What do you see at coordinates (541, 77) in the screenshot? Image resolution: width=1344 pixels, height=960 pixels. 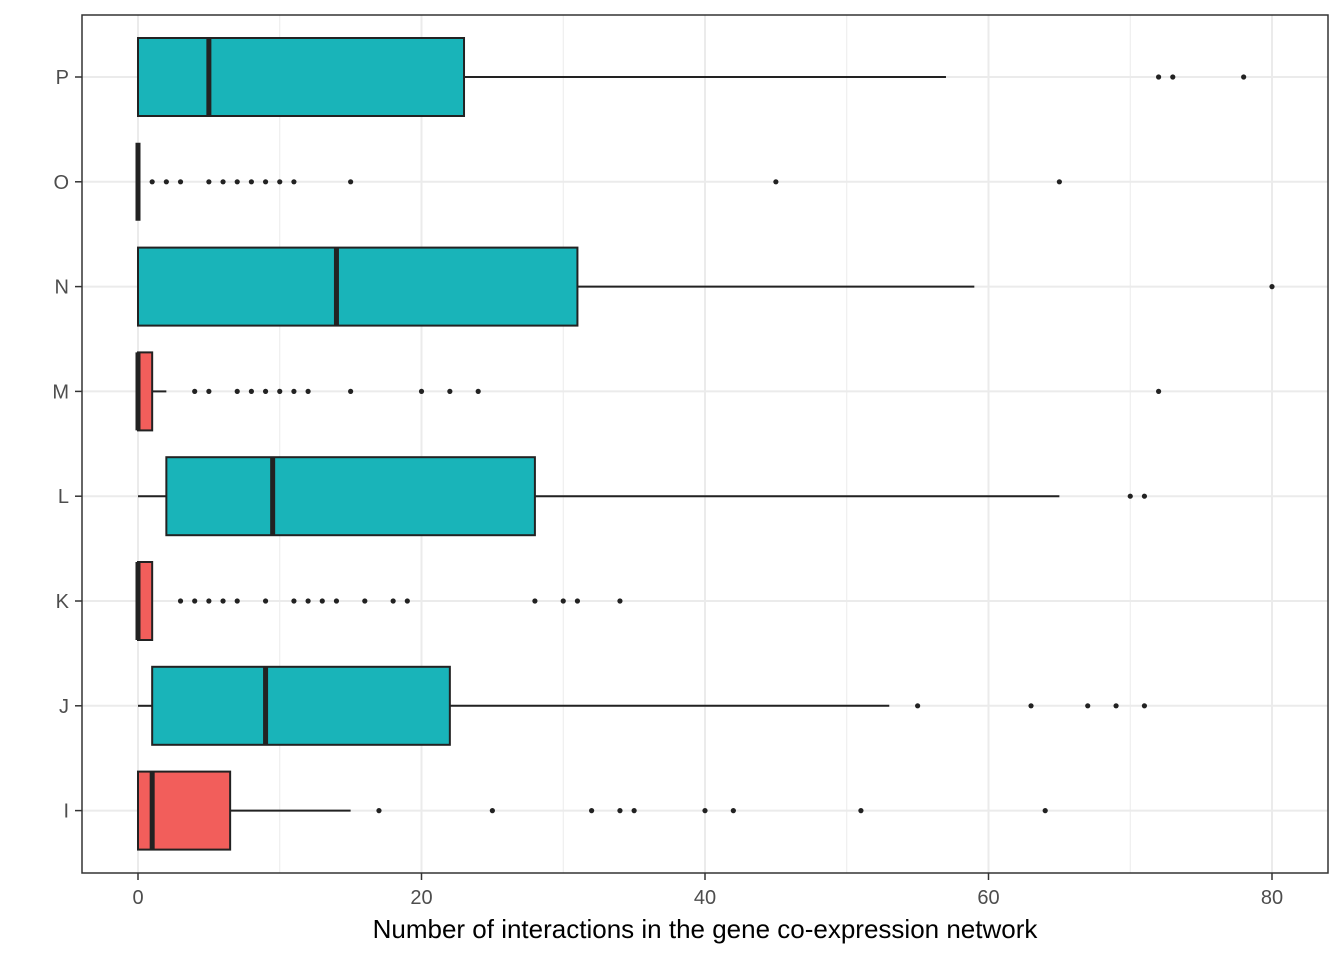 I see `box-P` at bounding box center [541, 77].